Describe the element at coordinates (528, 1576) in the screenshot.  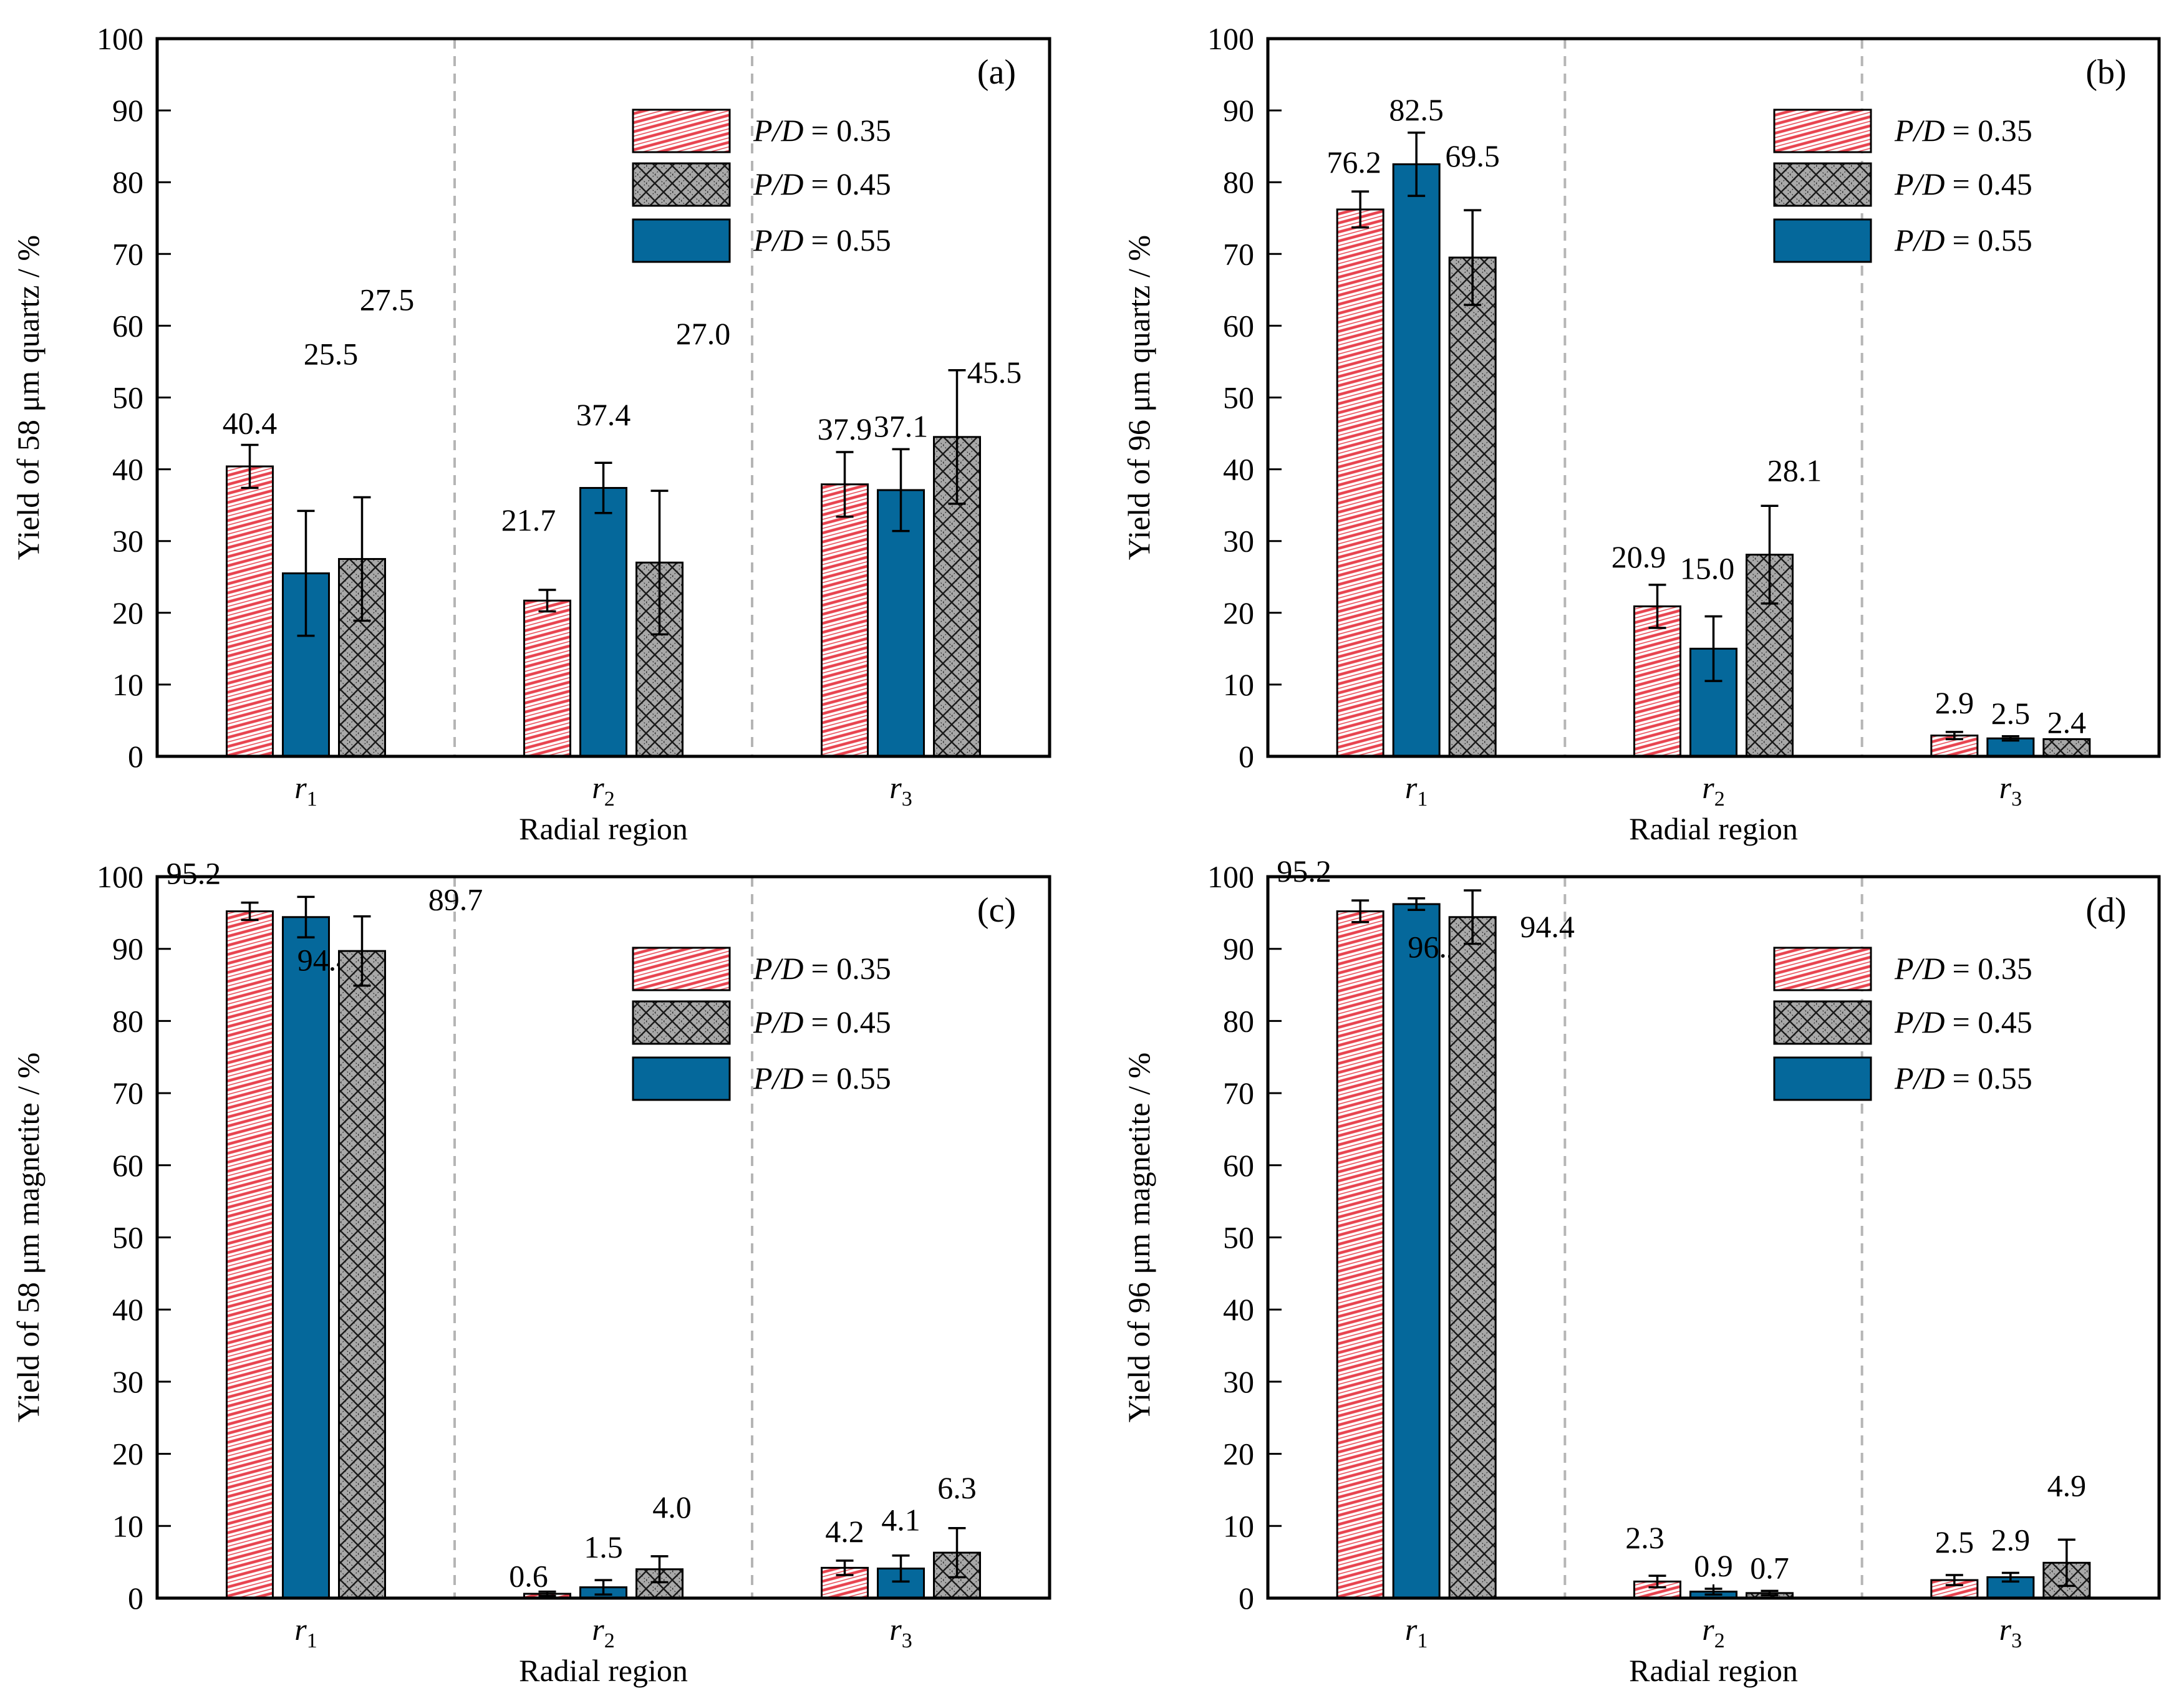
I see `data-label: 0.6` at that location.